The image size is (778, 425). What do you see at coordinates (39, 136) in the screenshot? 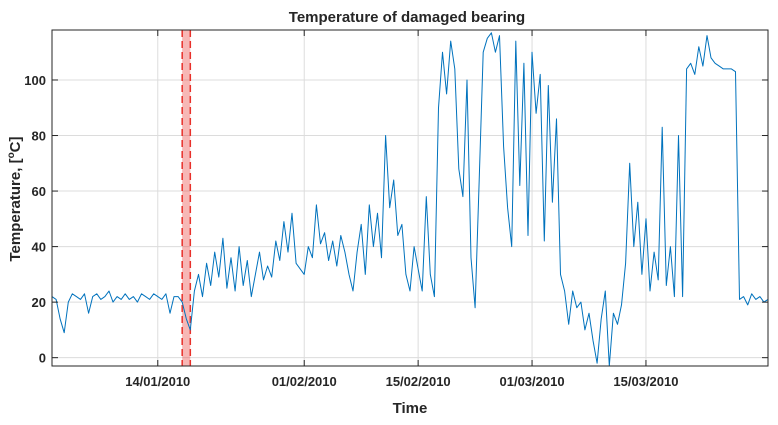
I see `y-tick-label: 80` at bounding box center [39, 136].